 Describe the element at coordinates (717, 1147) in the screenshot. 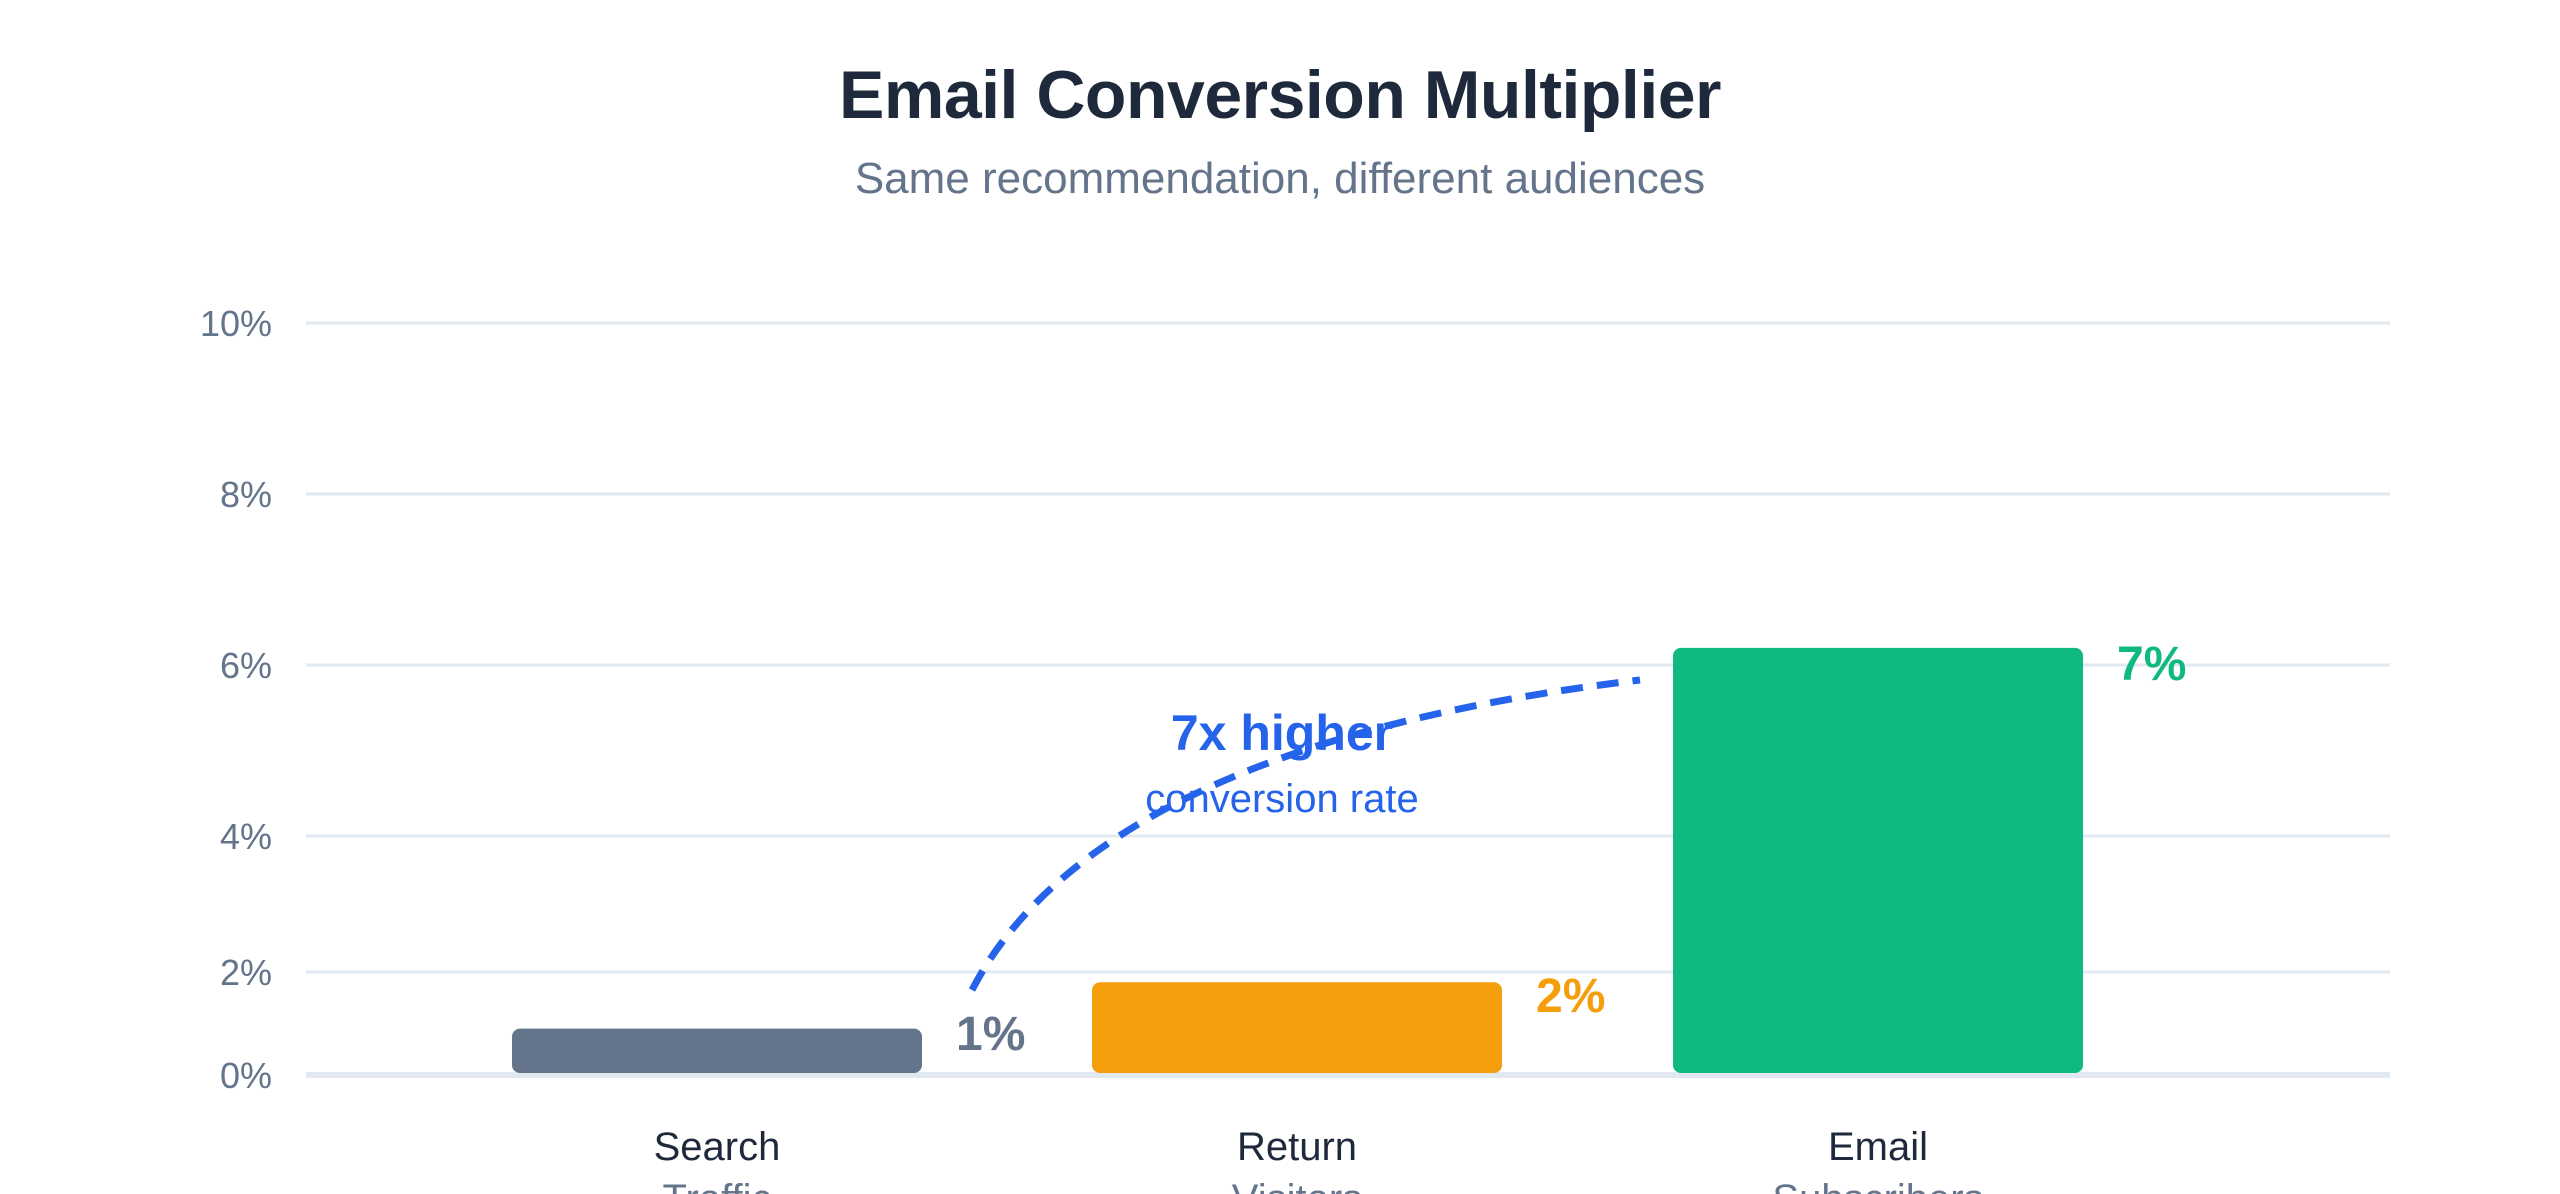

I see `category-label: Search` at that location.